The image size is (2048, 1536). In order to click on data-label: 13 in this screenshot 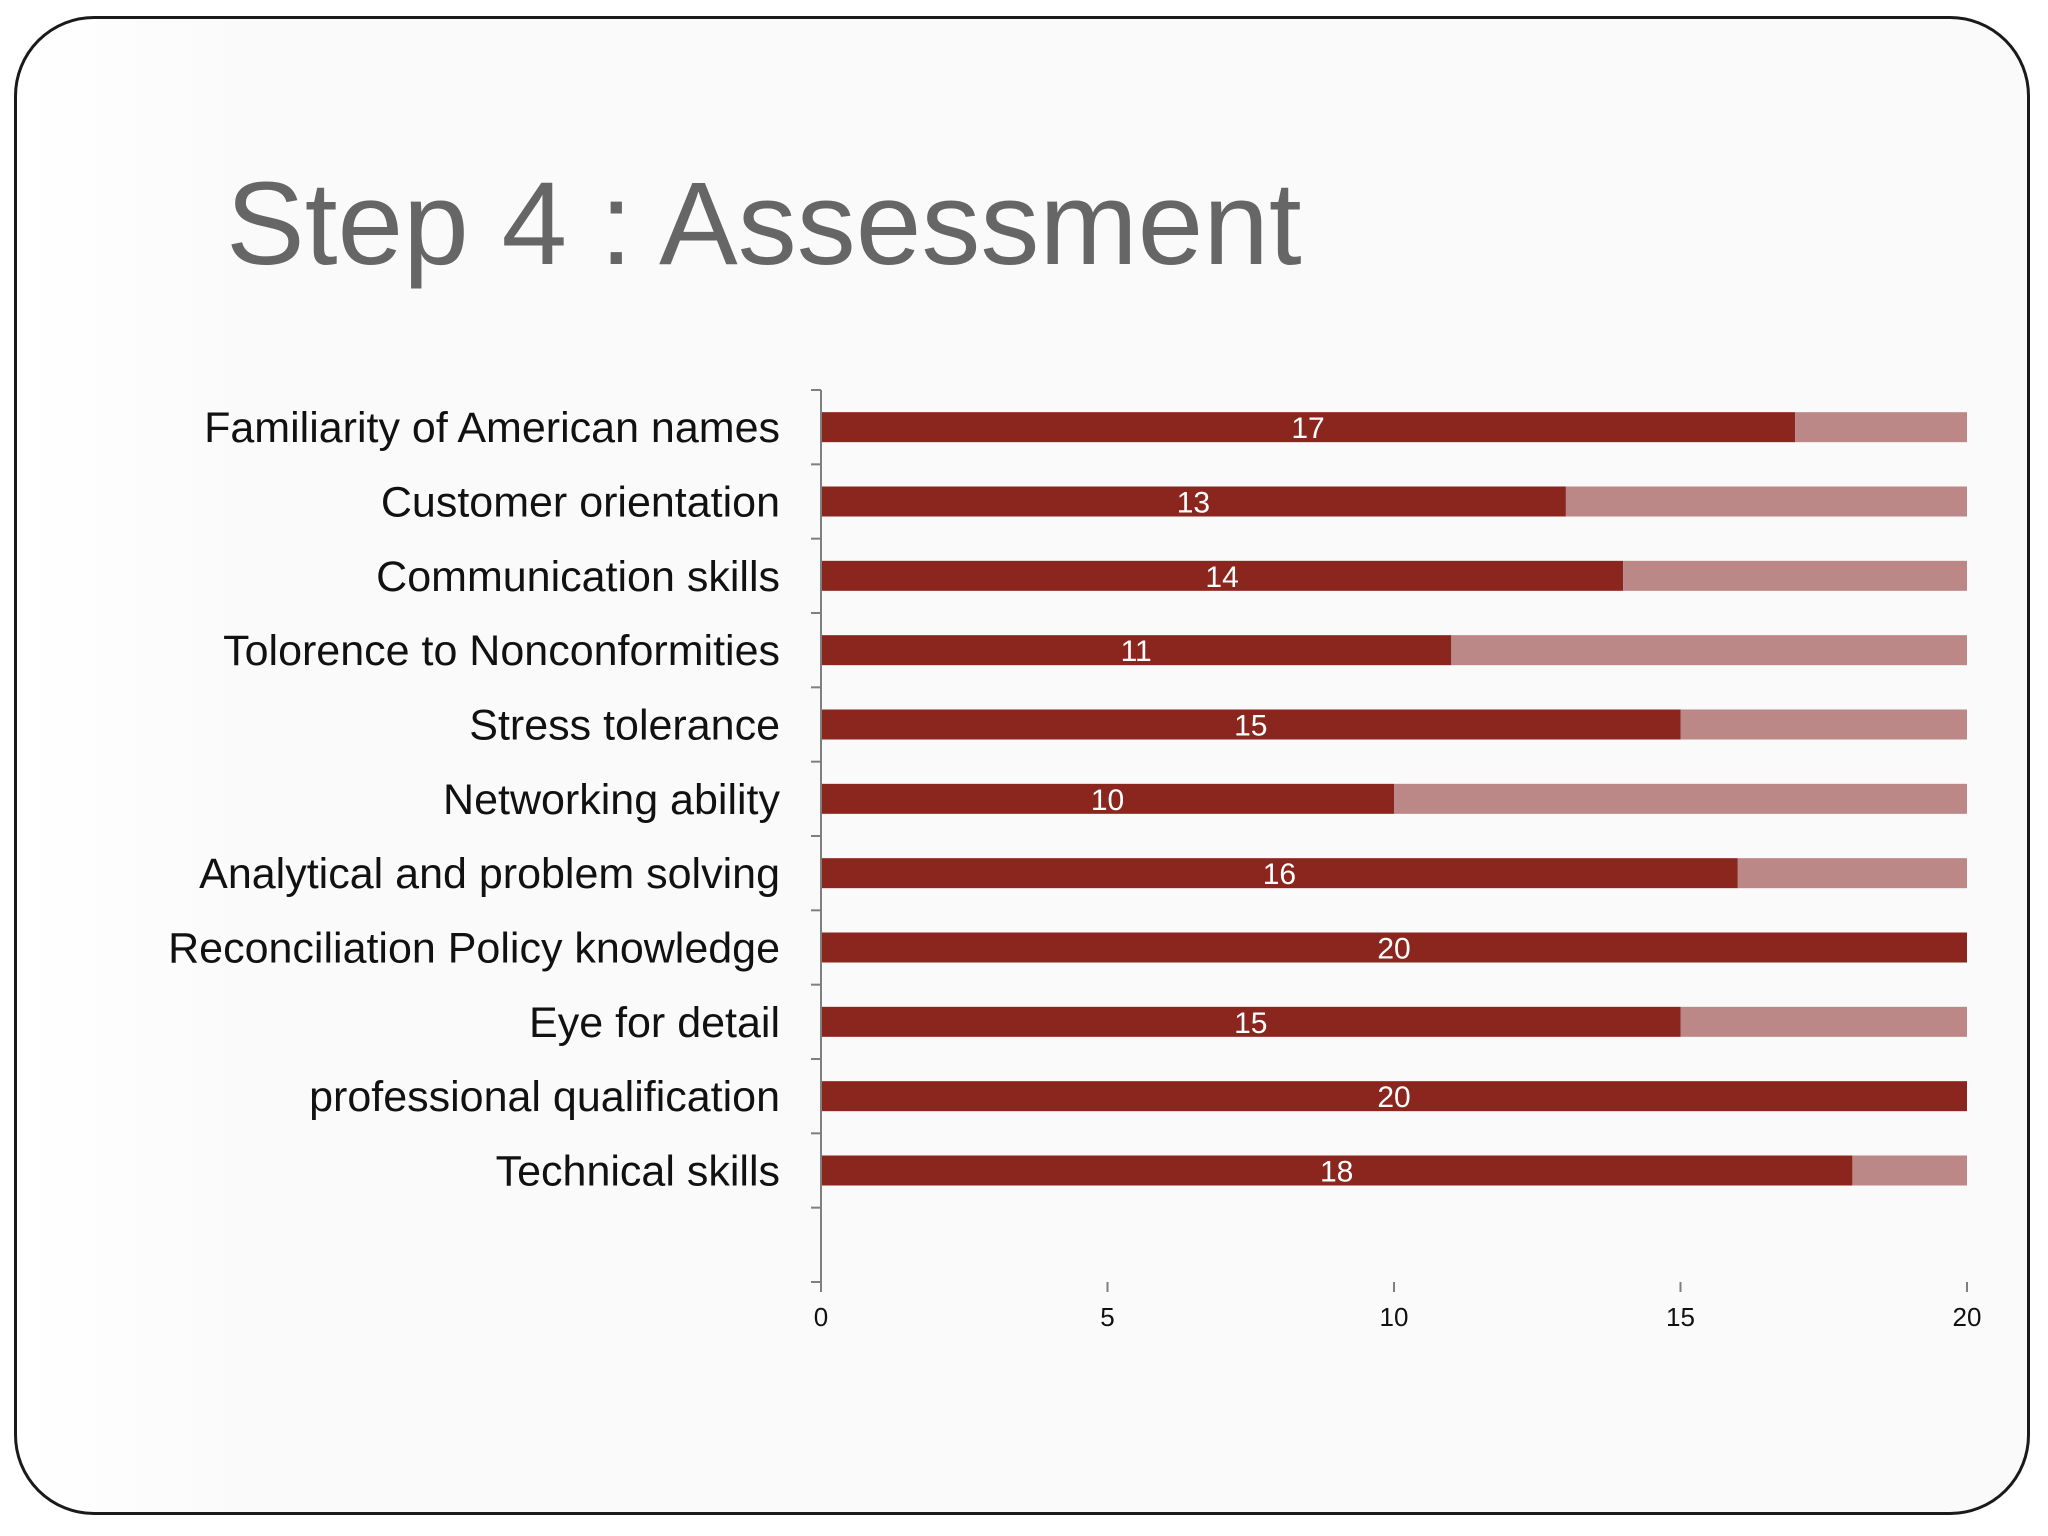, I will do `click(1193, 503)`.